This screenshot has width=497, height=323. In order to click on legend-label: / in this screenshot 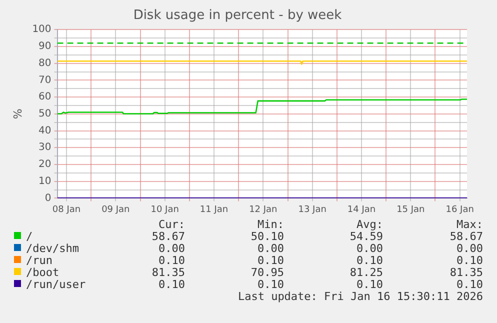, I will do `click(29, 236)`.